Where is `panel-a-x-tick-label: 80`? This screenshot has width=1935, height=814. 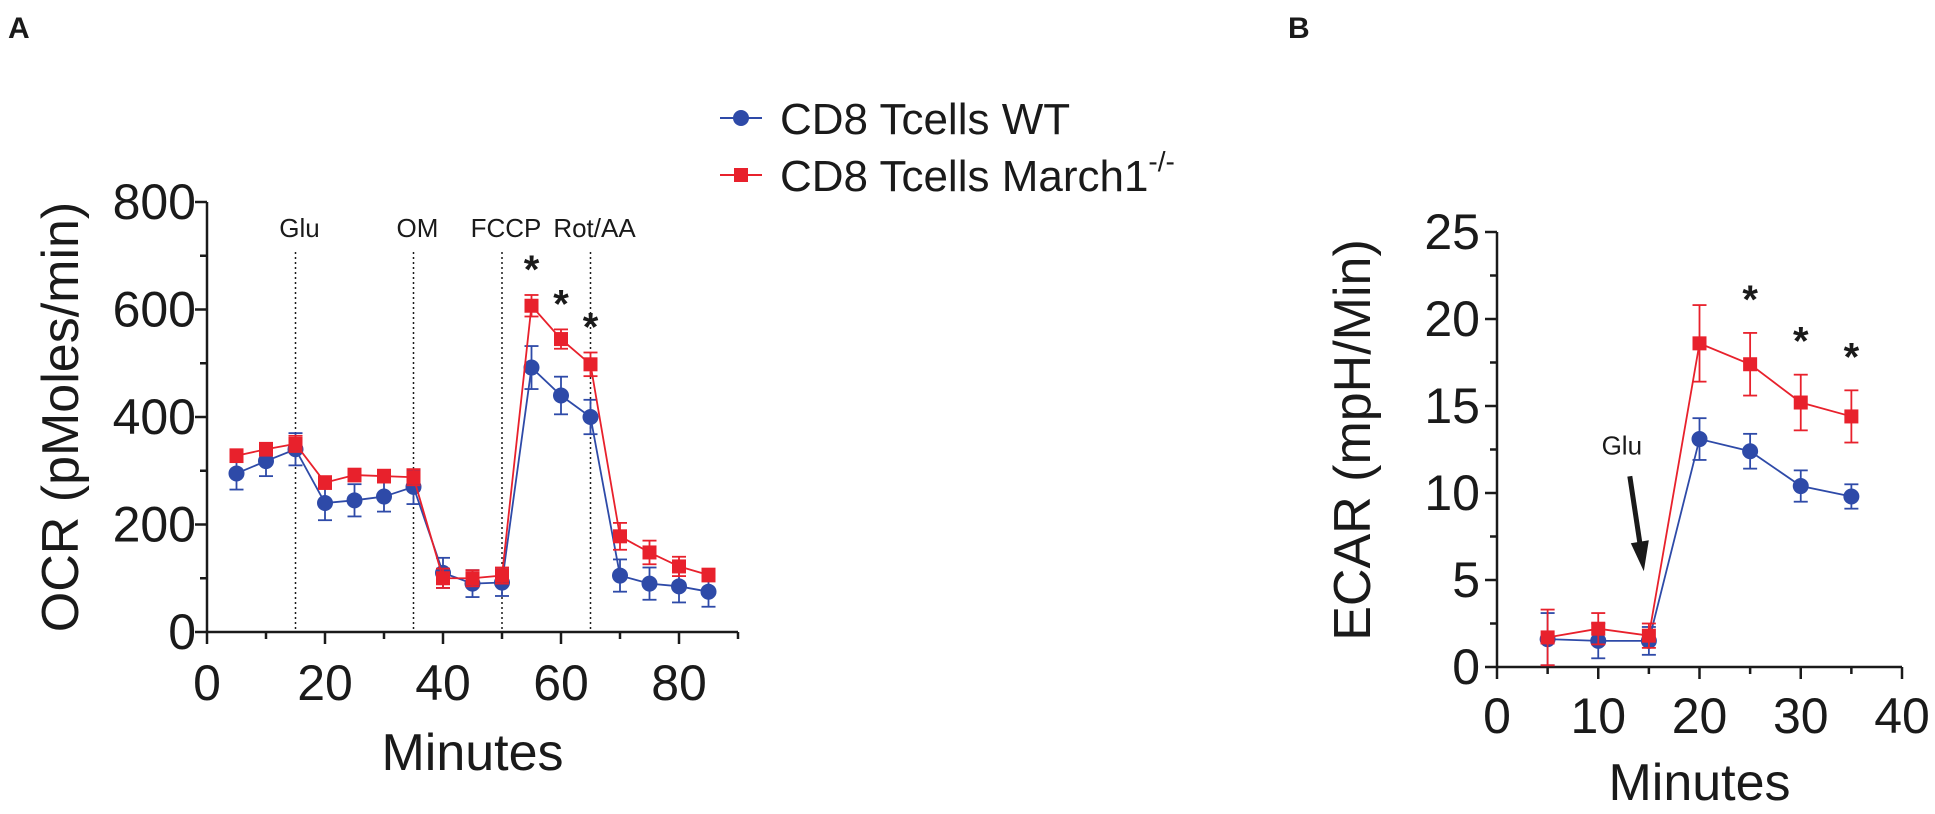
panel-a-x-tick-label: 80 is located at coordinates (679, 683).